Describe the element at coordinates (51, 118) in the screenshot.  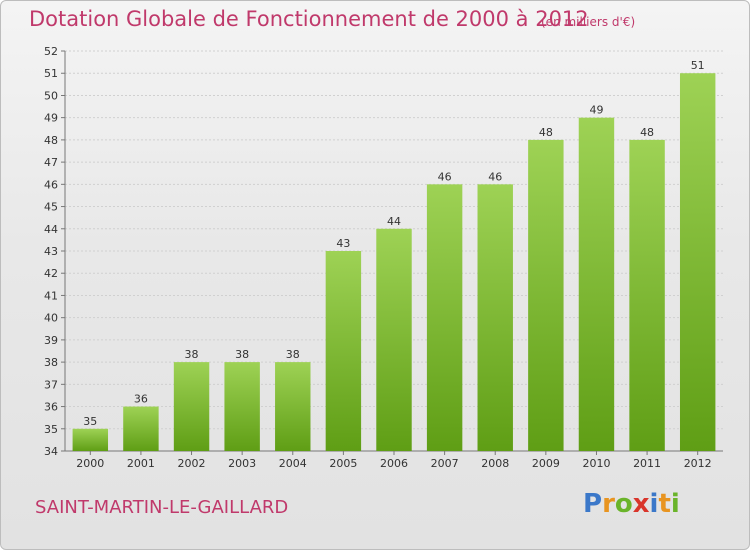
I see `y-tick-label: 49` at that location.